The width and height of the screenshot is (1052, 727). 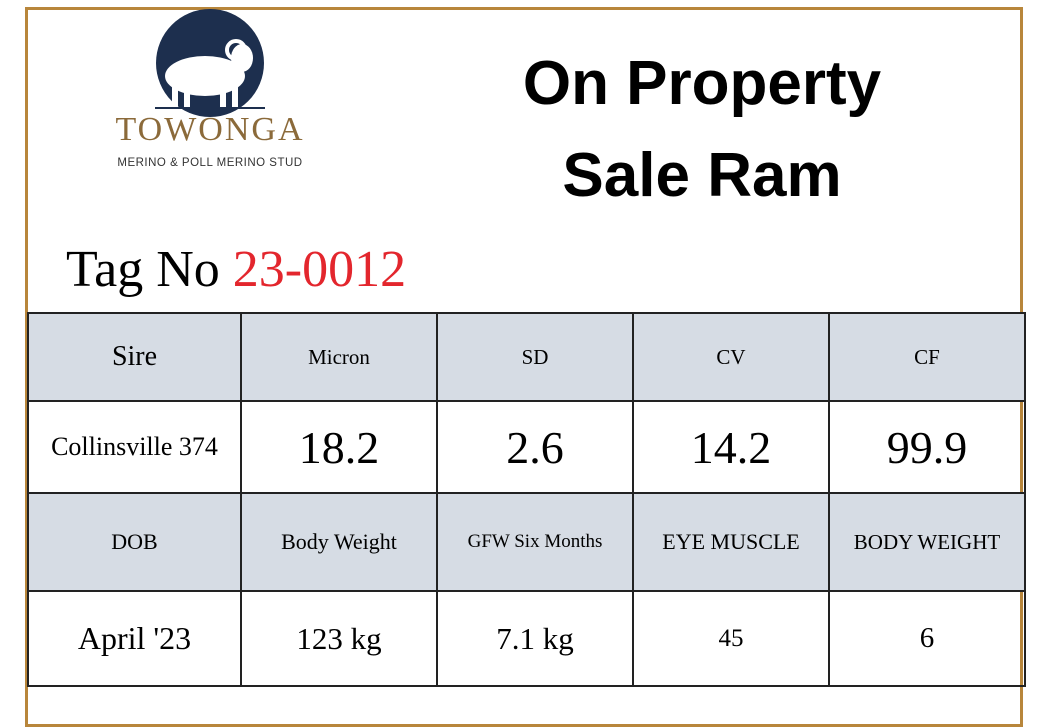 I want to click on cell: GFW Six Months, so click(x=535, y=542).